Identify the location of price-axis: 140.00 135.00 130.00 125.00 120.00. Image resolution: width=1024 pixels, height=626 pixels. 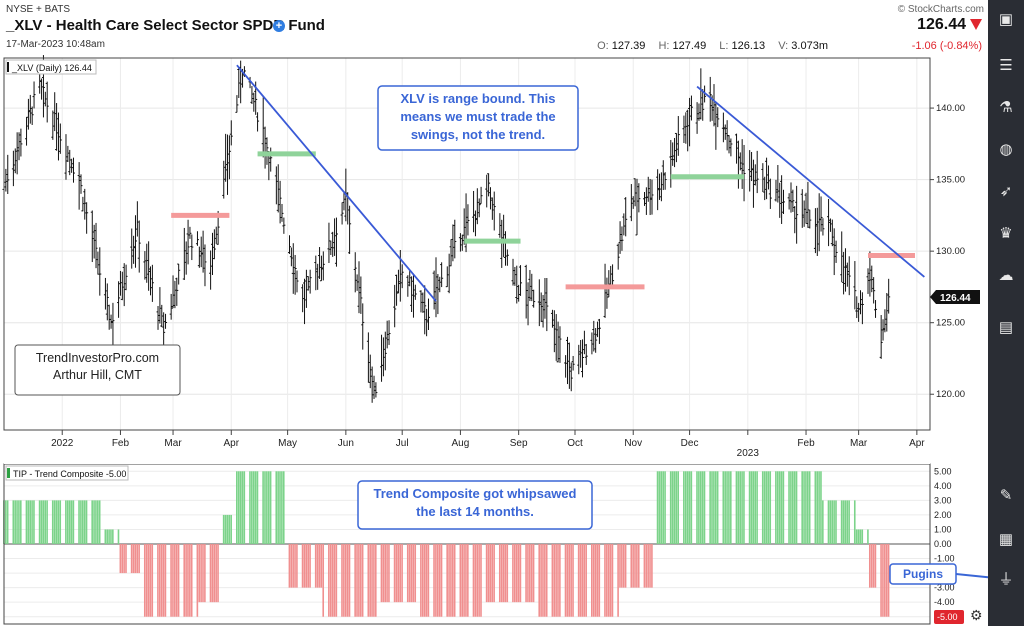
(947, 251).